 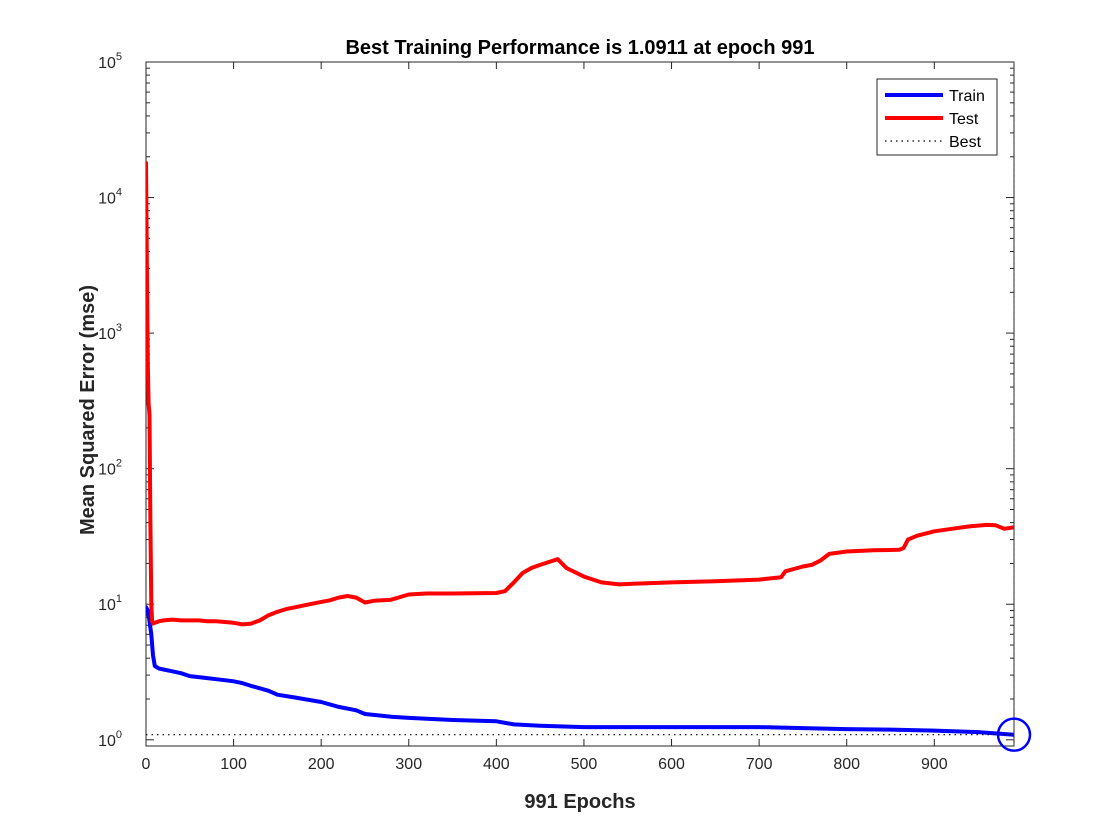 What do you see at coordinates (965, 142) in the screenshot?
I see `legend-label-best: Best` at bounding box center [965, 142].